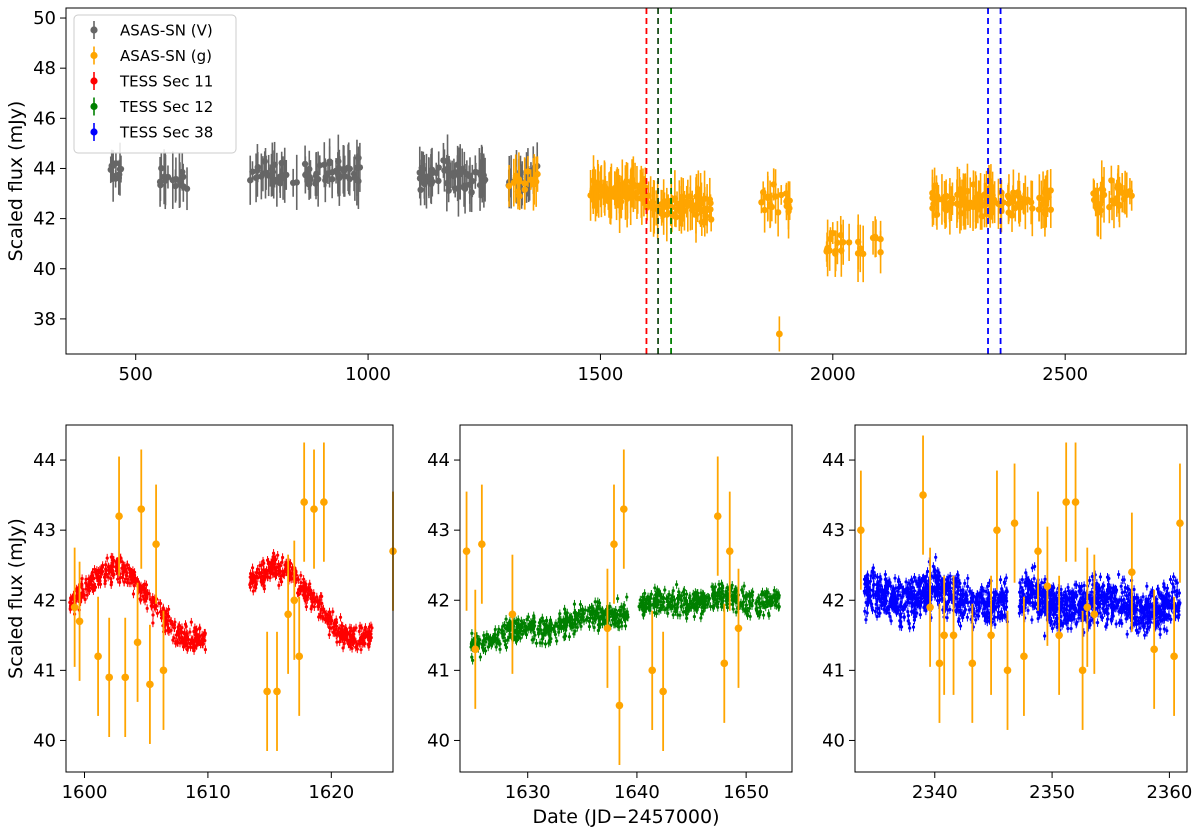  Describe the element at coordinates (44, 269) in the screenshot. I see `y-tick-label: 40` at that location.